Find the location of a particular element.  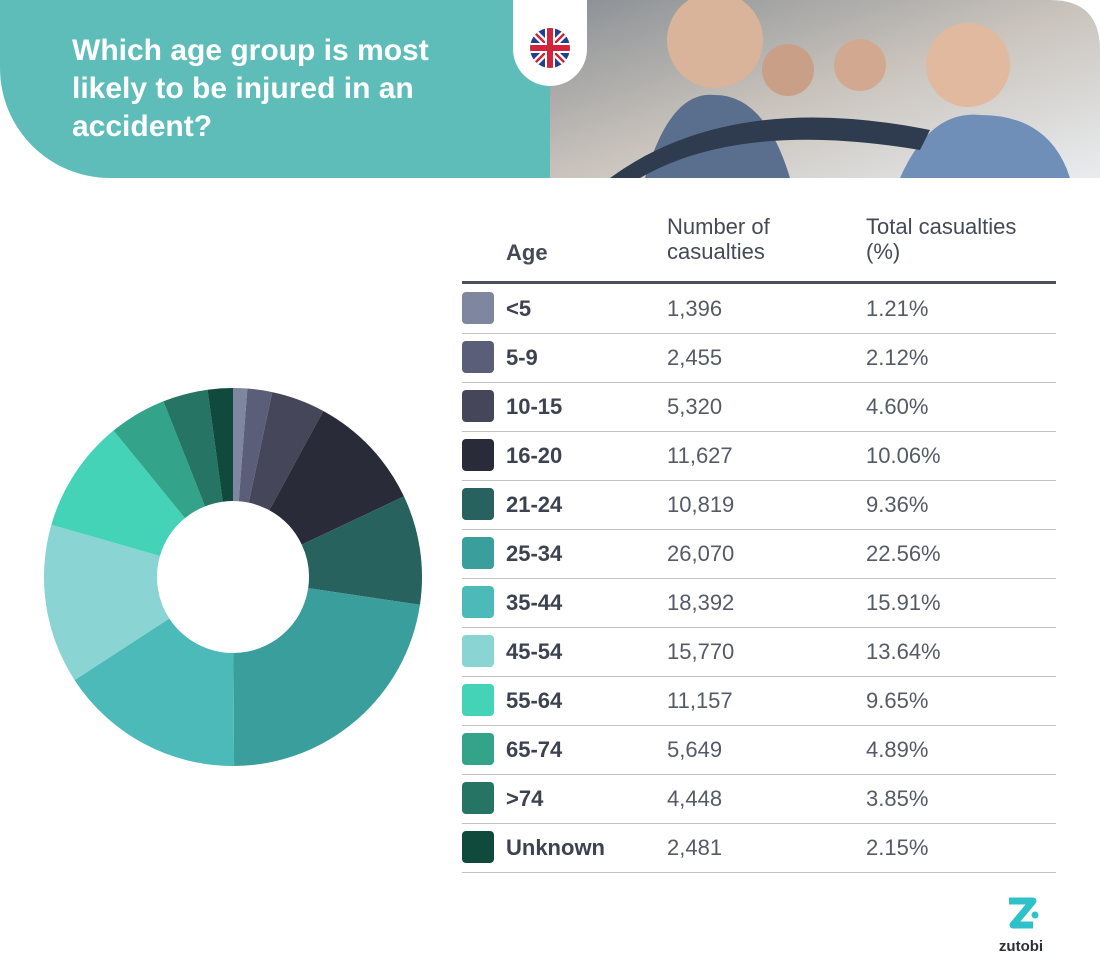

casualty-percent: 2.12% is located at coordinates (897, 357).